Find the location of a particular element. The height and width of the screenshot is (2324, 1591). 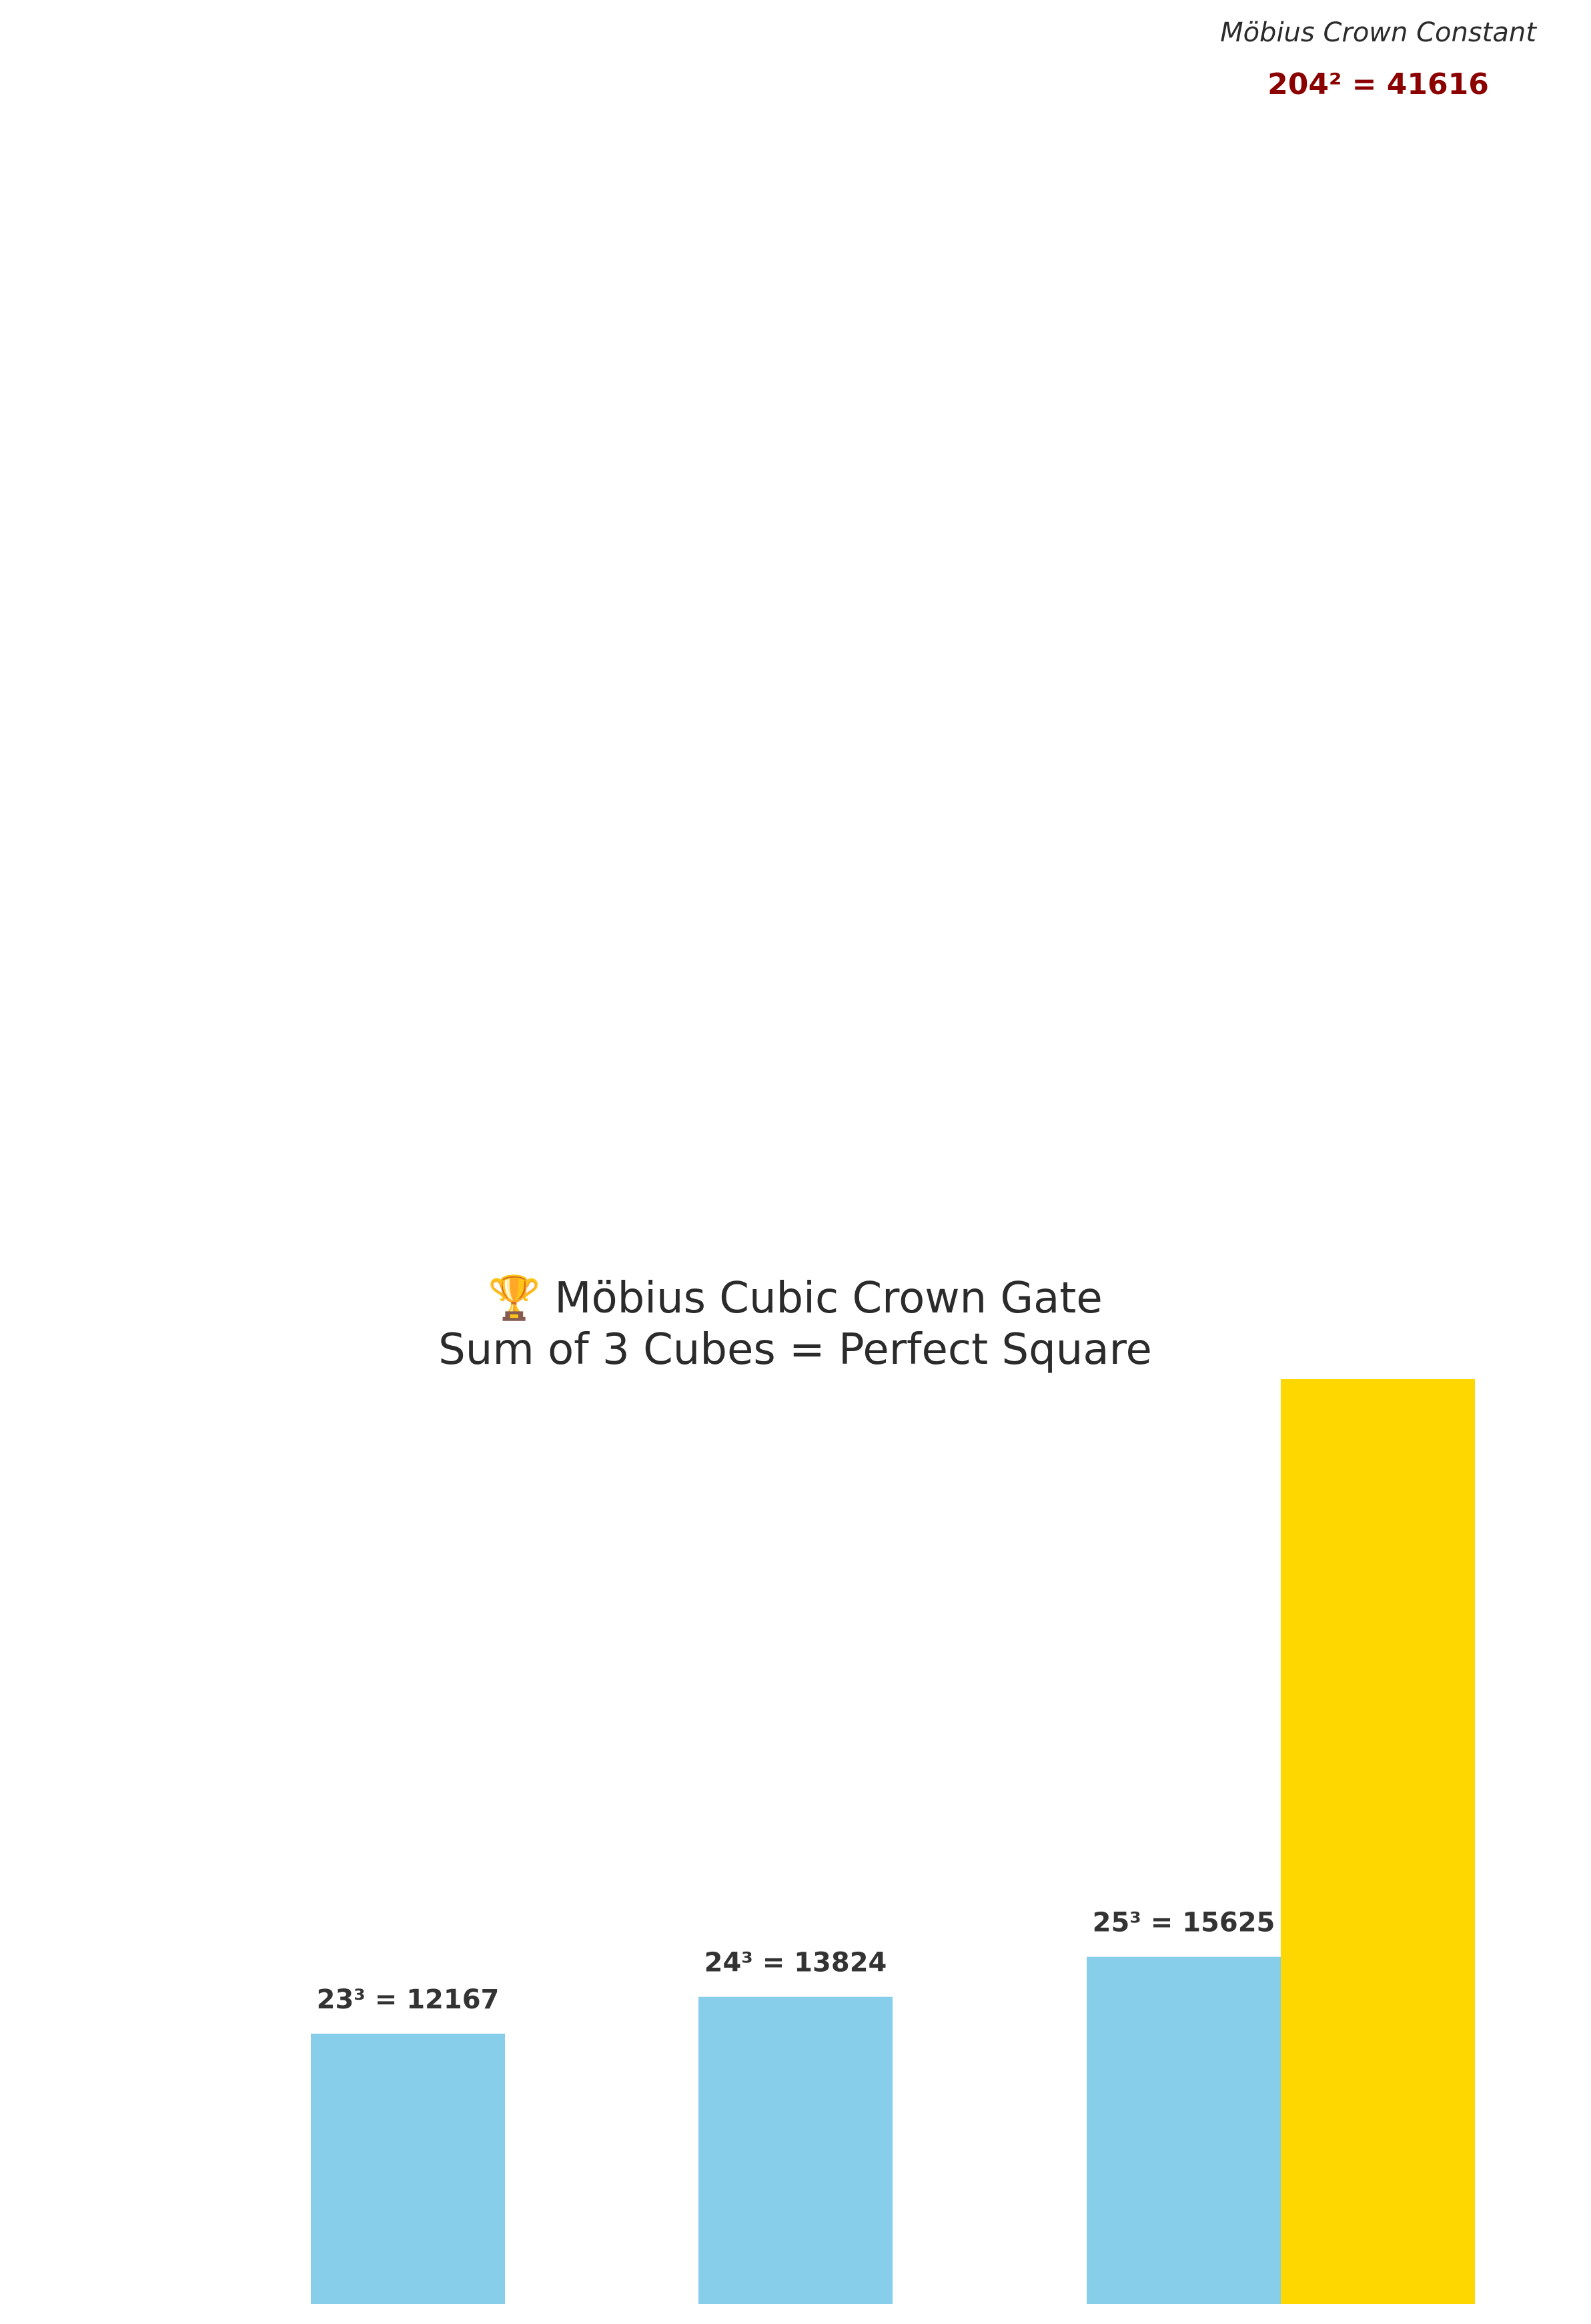

chart-title-line-1: 🏆 Möbius Cubic Crown Gate is located at coordinates (795, 1298).